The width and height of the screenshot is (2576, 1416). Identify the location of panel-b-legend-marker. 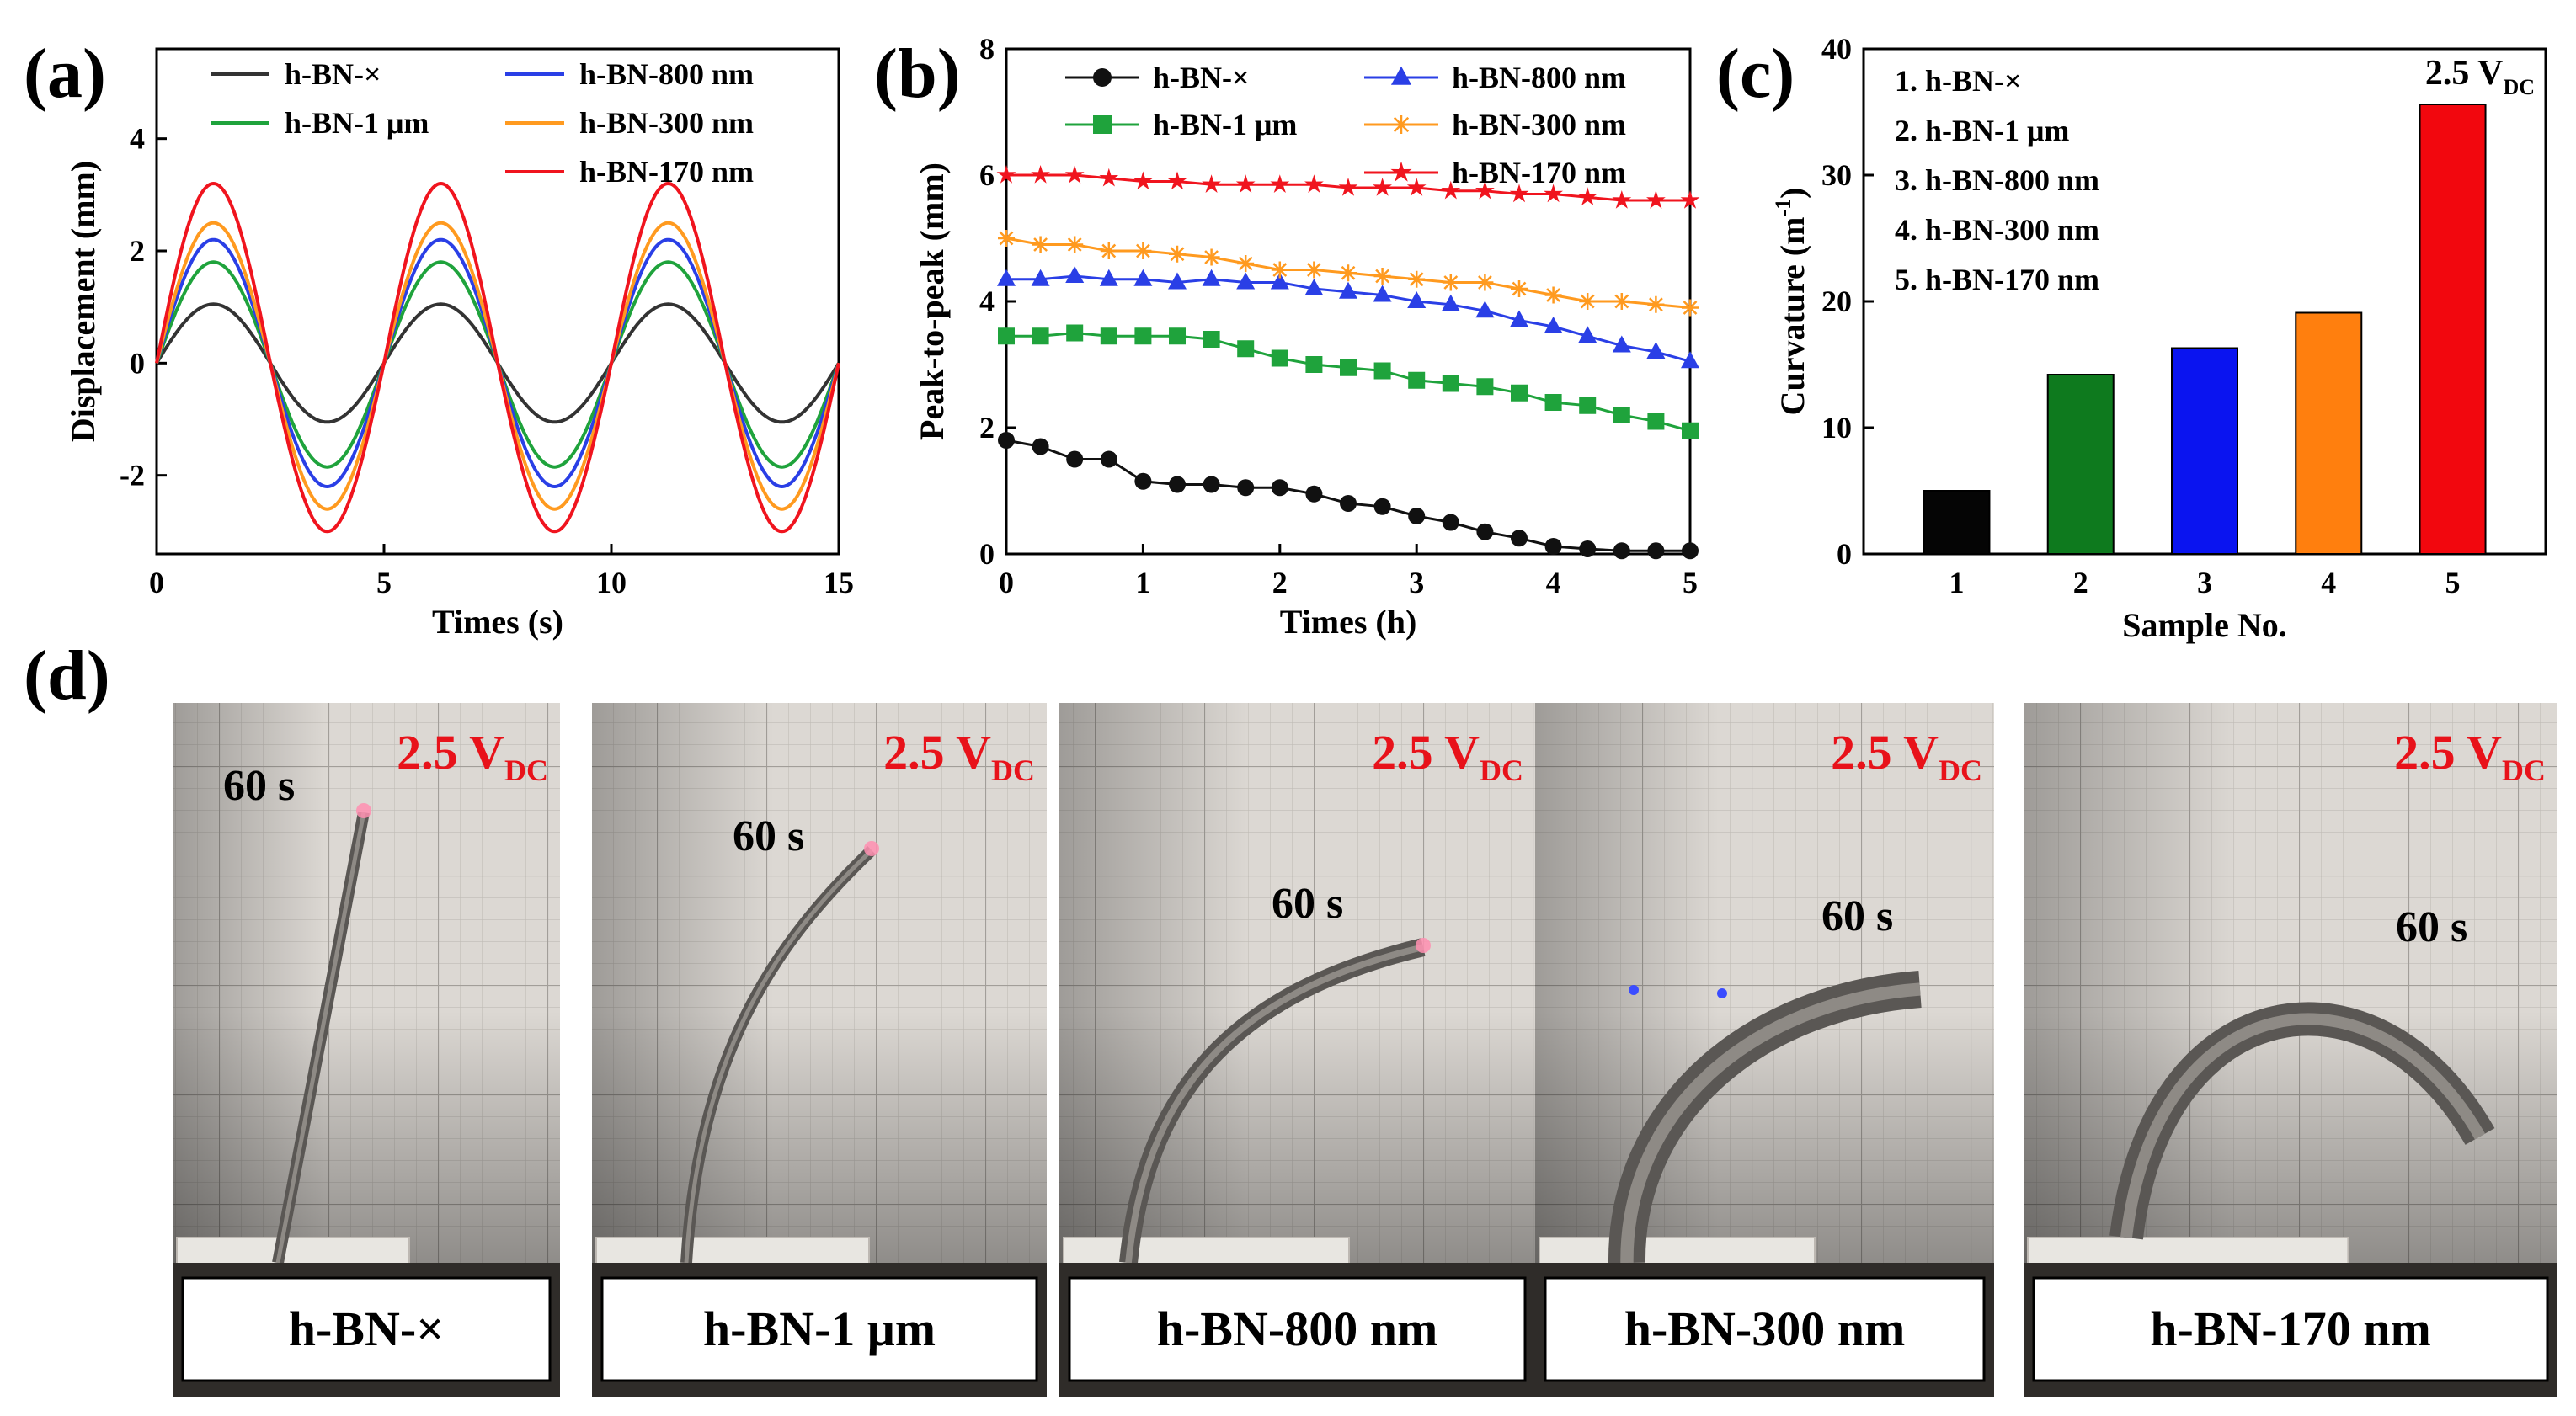
(1102, 77).